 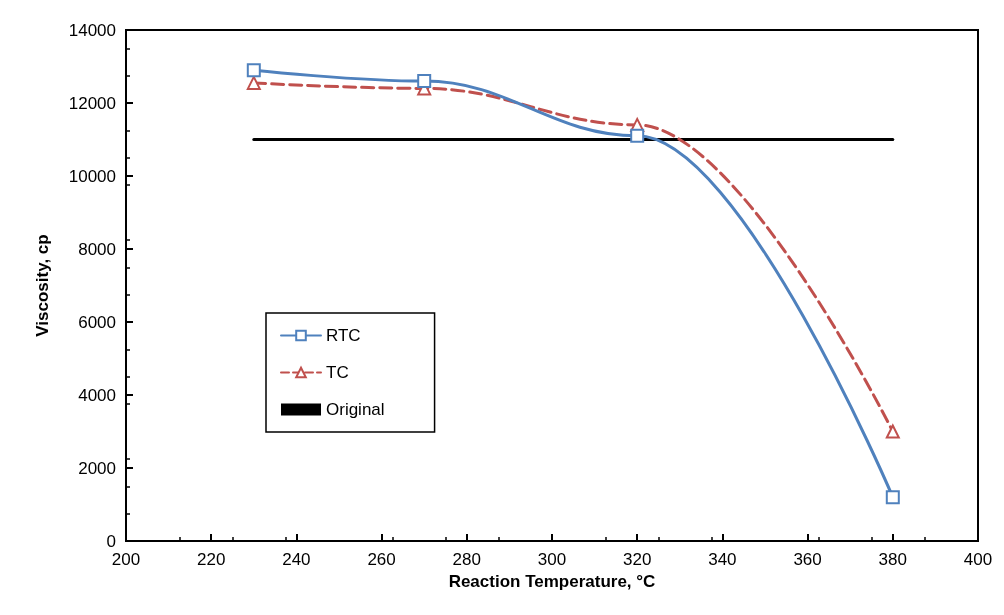 What do you see at coordinates (92, 30) in the screenshot?
I see `y-tick-label: 14000` at bounding box center [92, 30].